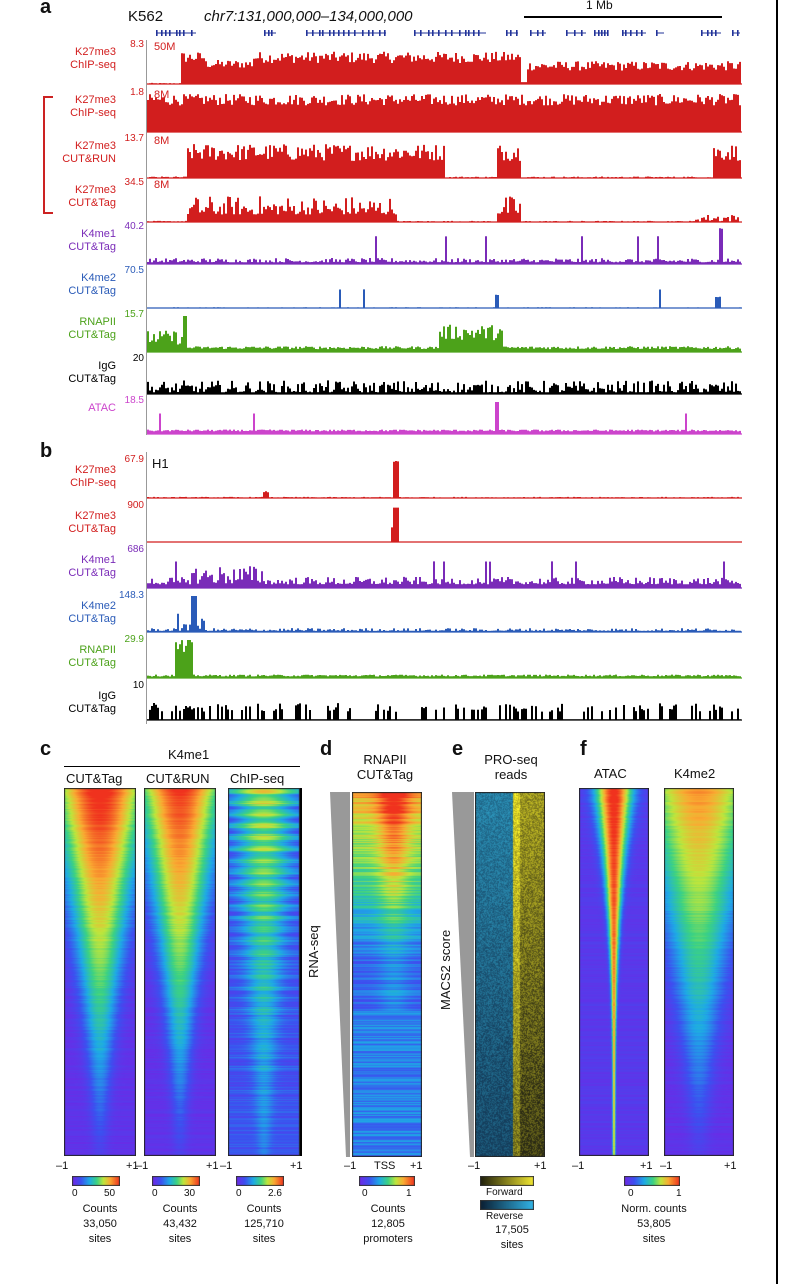 Image resolution: width=800 pixels, height=1284 pixels. What do you see at coordinates (134, 400) in the screenshot?
I see `track-max-value: 18.5` at bounding box center [134, 400].